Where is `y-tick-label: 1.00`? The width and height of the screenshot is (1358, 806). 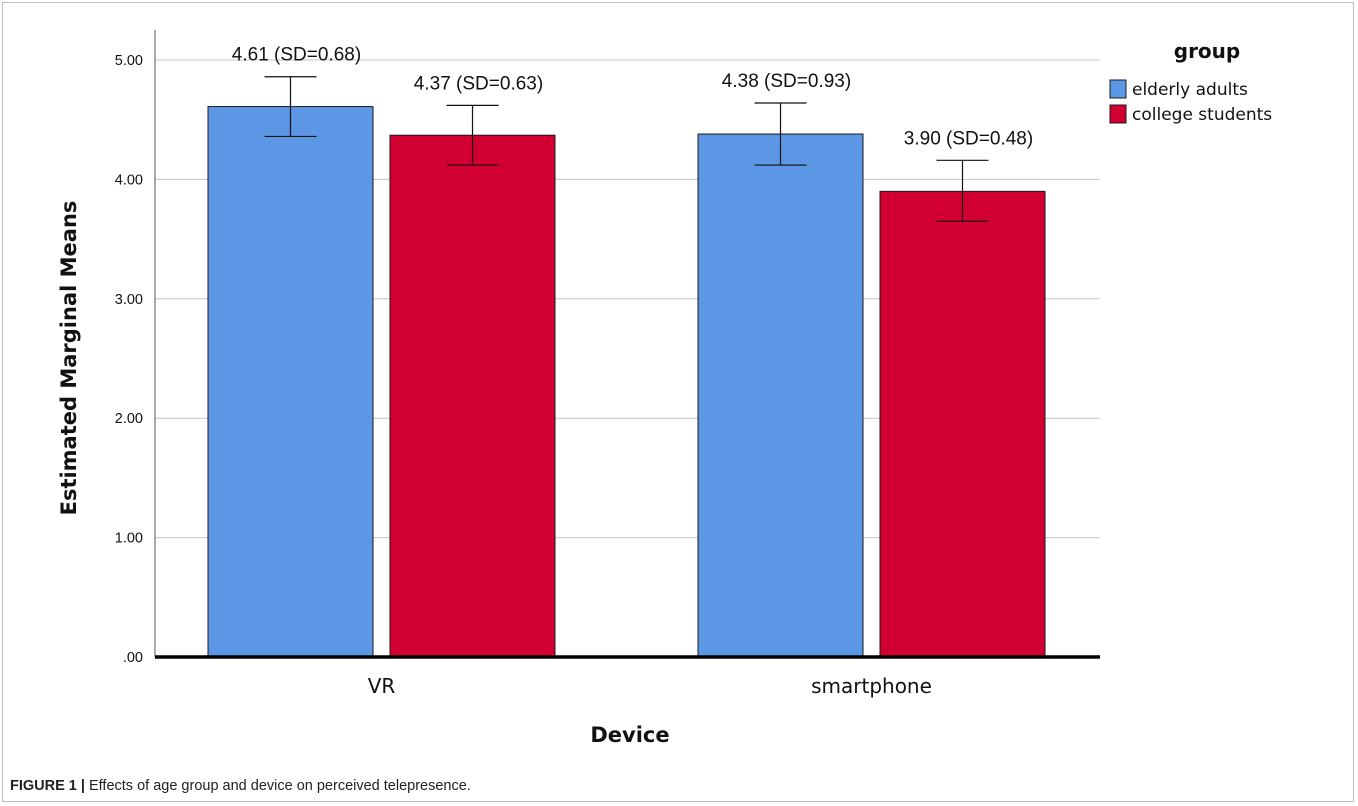
y-tick-label: 1.00 is located at coordinates (129, 539).